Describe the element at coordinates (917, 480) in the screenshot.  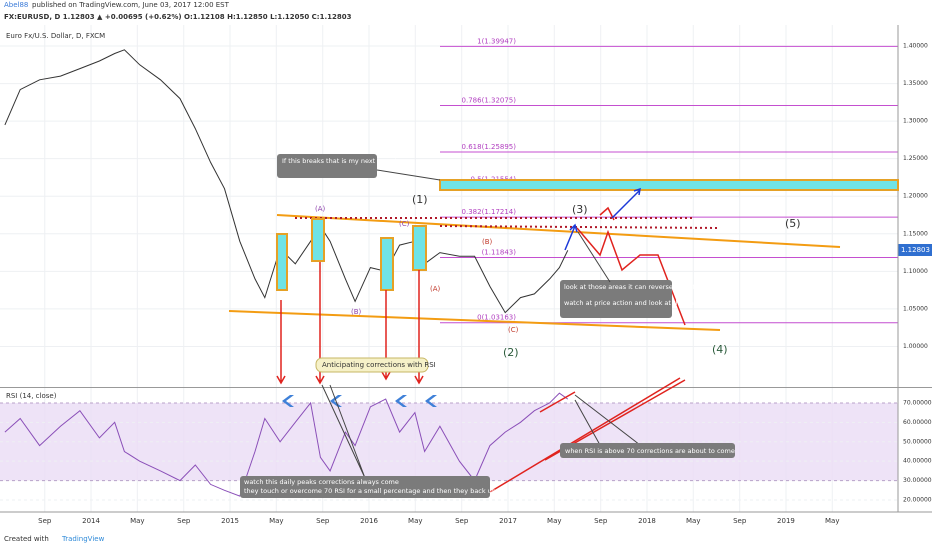
I see `y-tick-label: 30.00000` at that location.